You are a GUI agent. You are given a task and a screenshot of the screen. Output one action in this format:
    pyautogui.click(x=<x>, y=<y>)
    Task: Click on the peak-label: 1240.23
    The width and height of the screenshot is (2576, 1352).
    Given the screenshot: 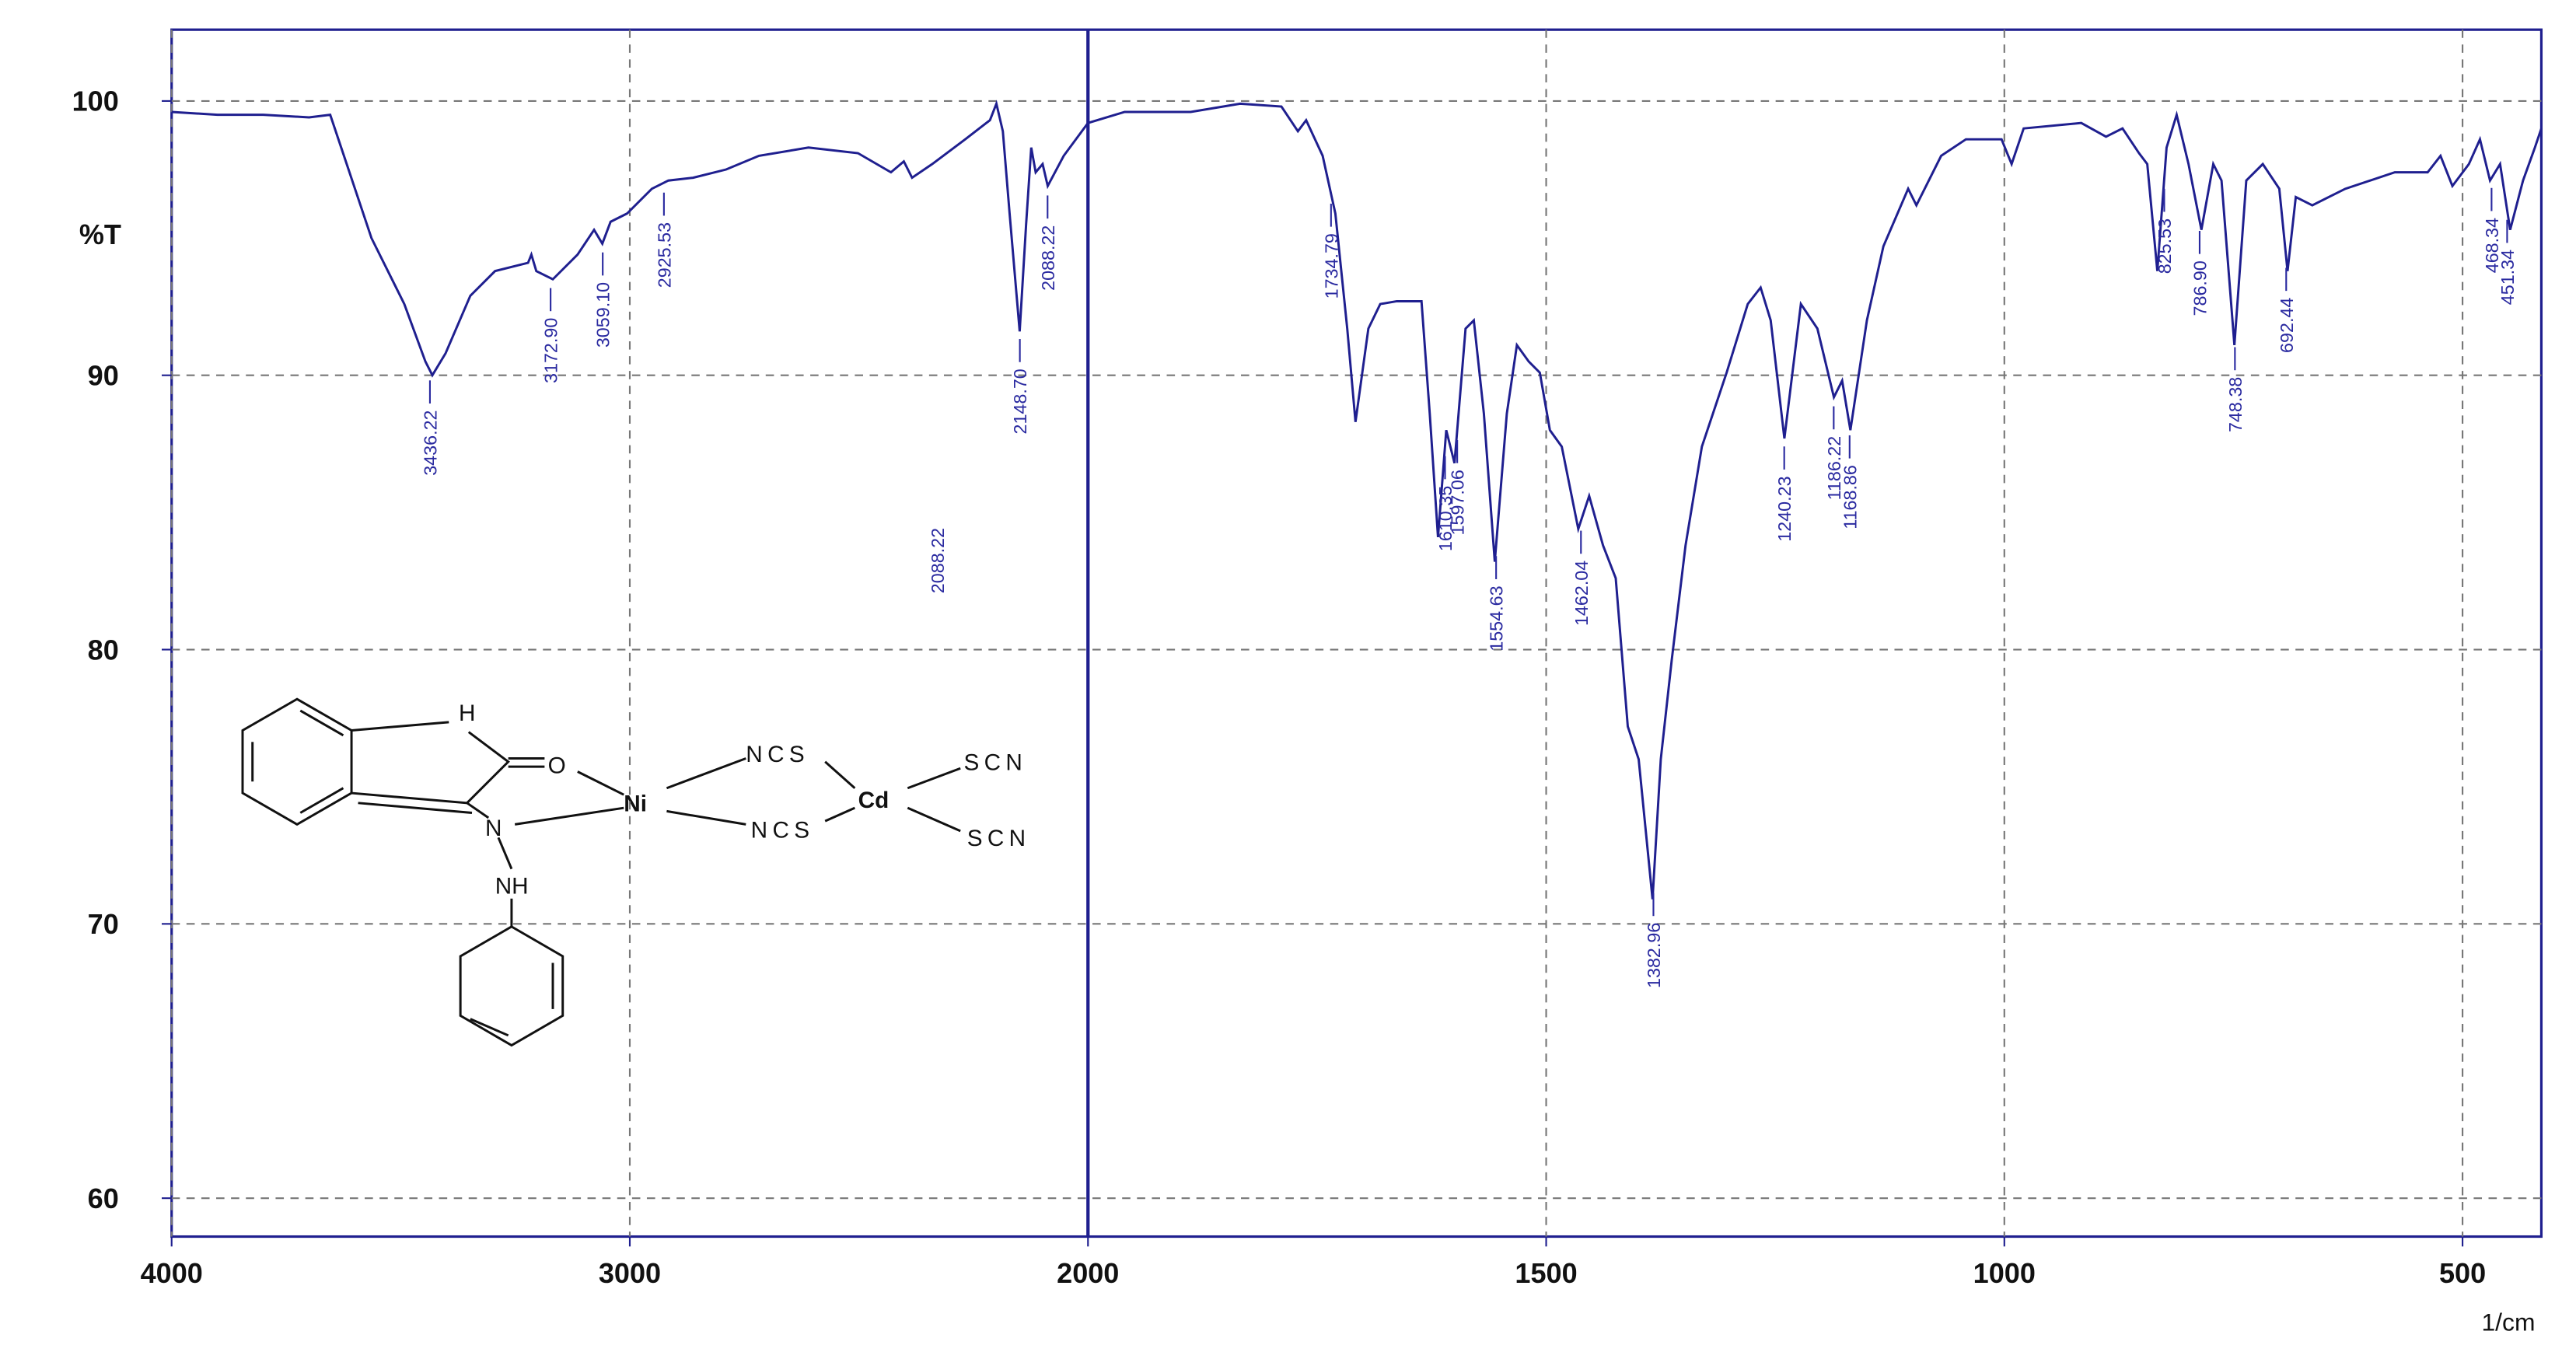 What is the action you would take?
    pyautogui.click(x=1784, y=508)
    